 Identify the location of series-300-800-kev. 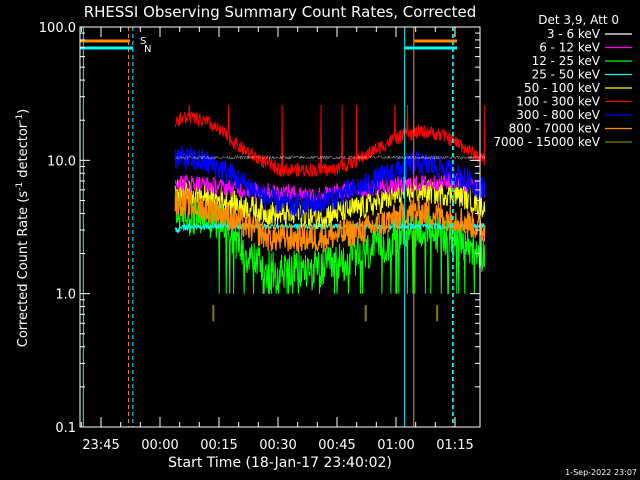
(330, 182).